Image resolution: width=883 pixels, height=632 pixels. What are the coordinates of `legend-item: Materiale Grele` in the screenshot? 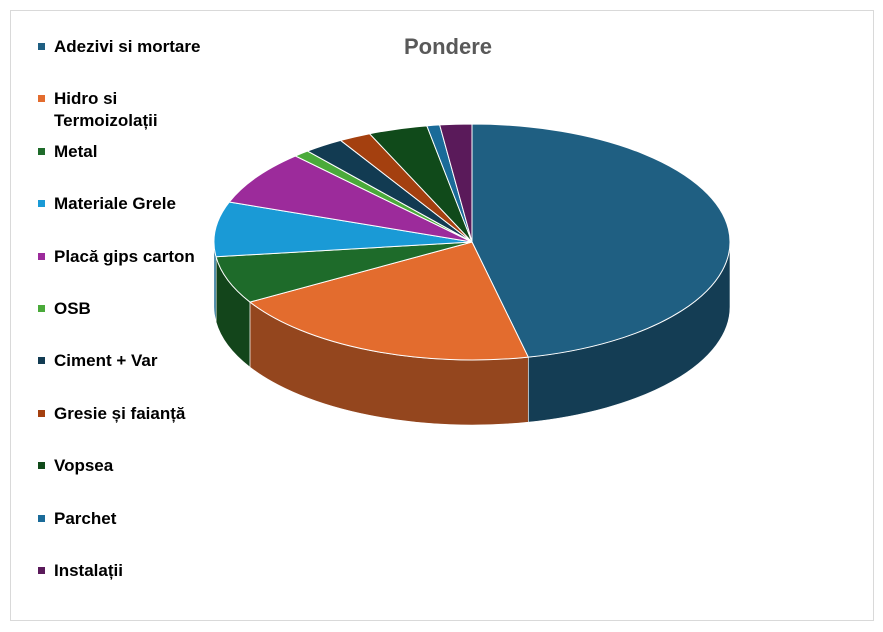 It's located at (133, 204).